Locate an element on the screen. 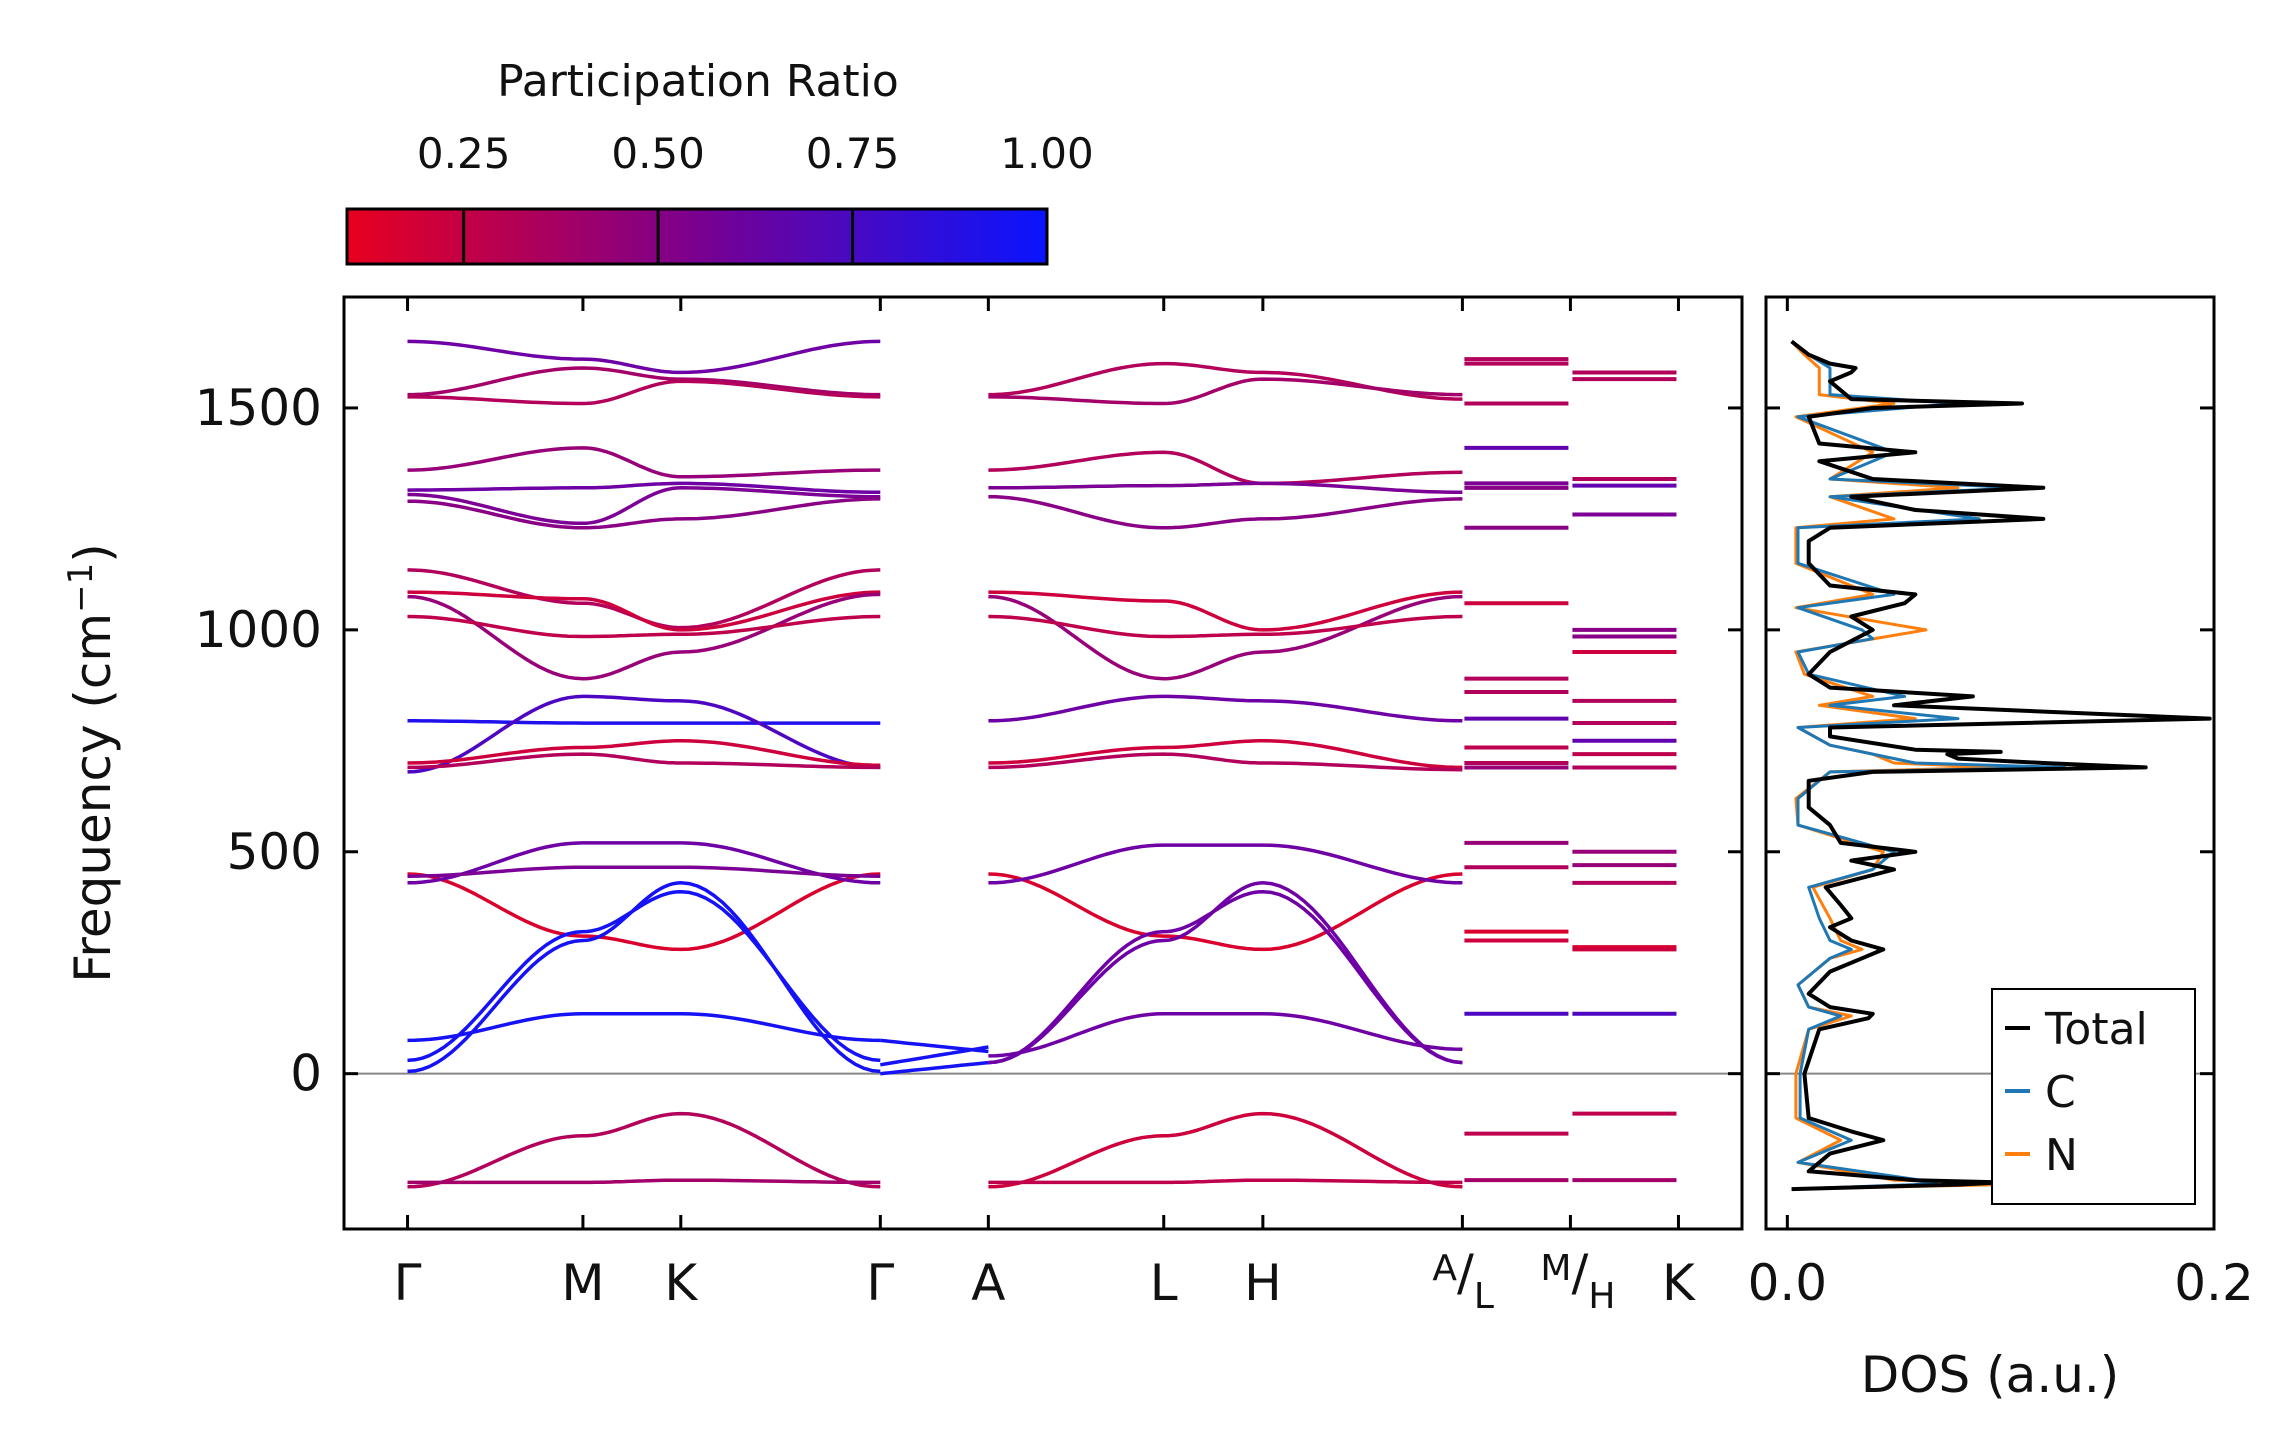 The width and height of the screenshot is (2288, 1455). y-axis-title: Frequency (cm−1) is located at coordinates (91, 763).